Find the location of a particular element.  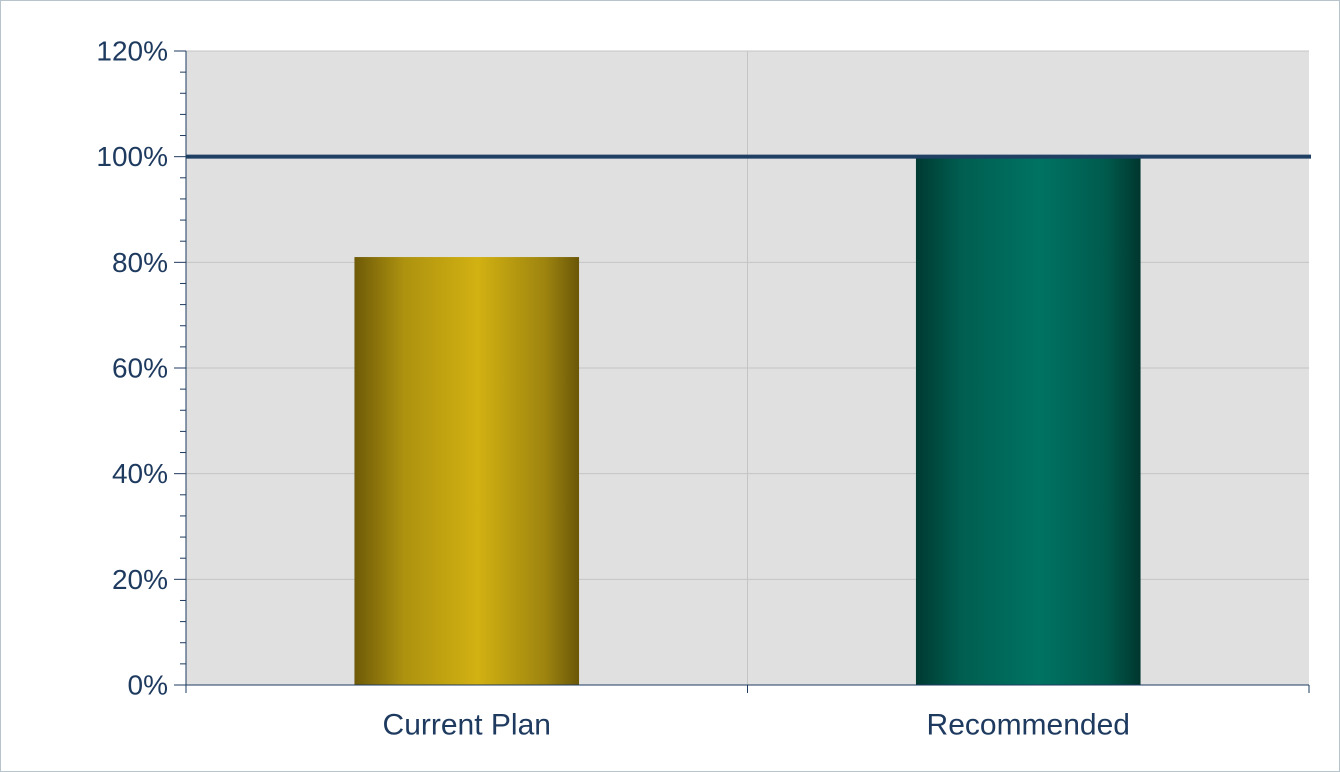

y-tick-label: 80% is located at coordinates (140, 262).